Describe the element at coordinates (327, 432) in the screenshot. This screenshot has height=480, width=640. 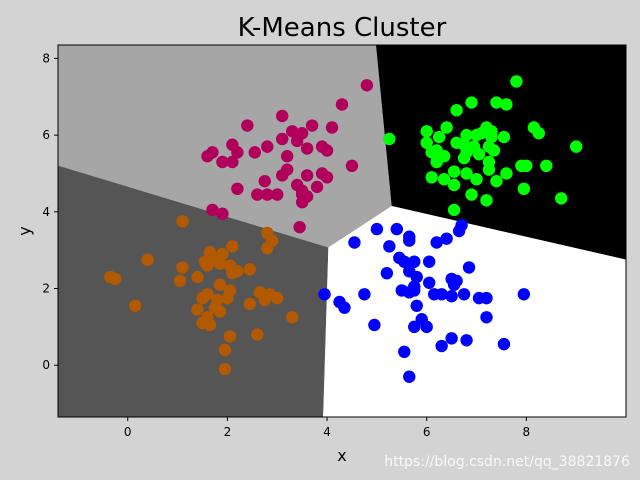
I see `x-tick-label: 4` at that location.